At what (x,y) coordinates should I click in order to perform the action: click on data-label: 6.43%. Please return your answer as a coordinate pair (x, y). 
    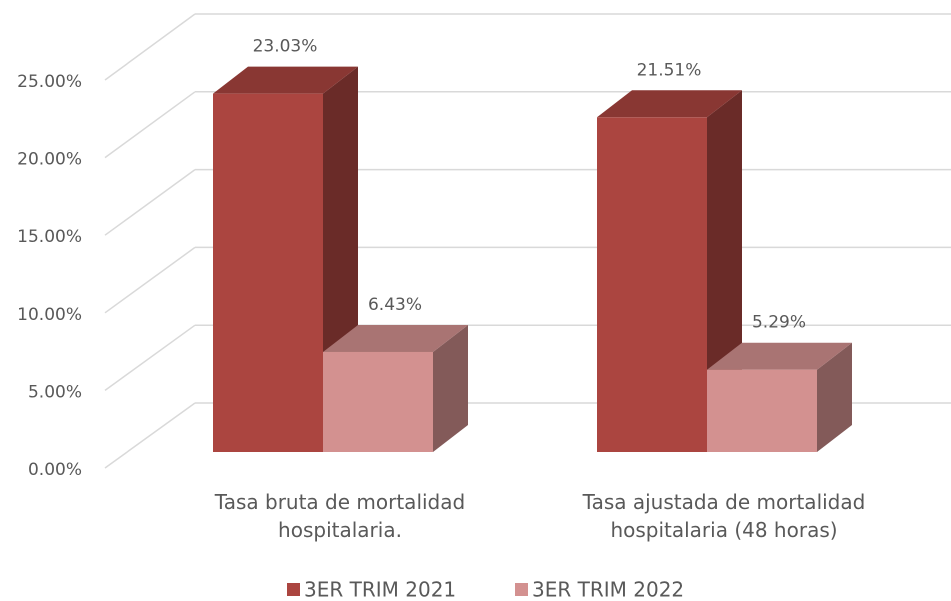
    Looking at the image, I should click on (395, 305).